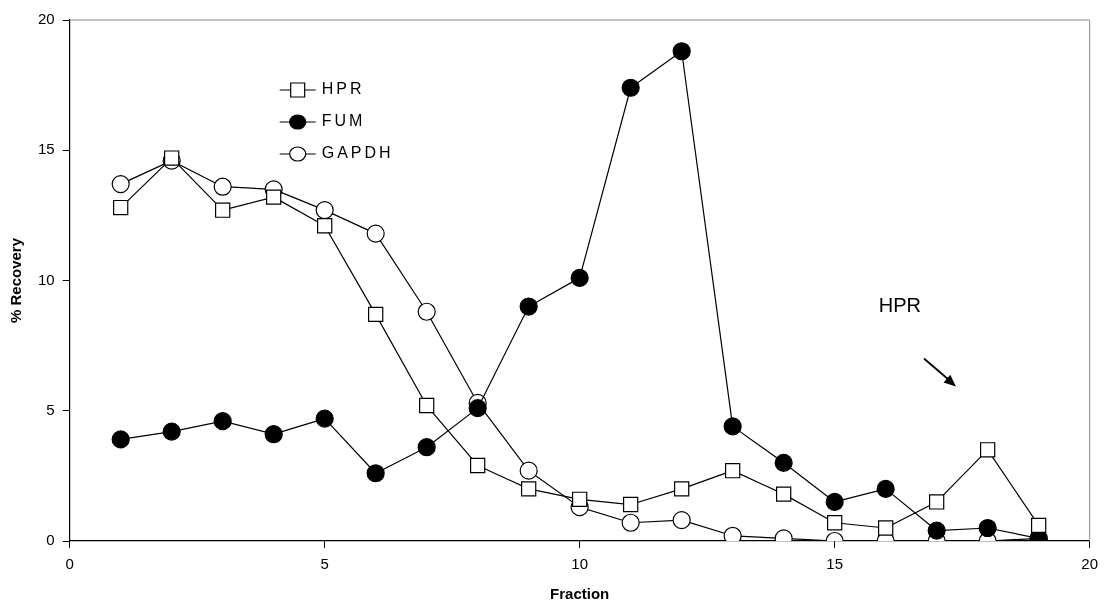  Describe the element at coordinates (324, 564) in the screenshot. I see `x-tick-label: 5` at that location.